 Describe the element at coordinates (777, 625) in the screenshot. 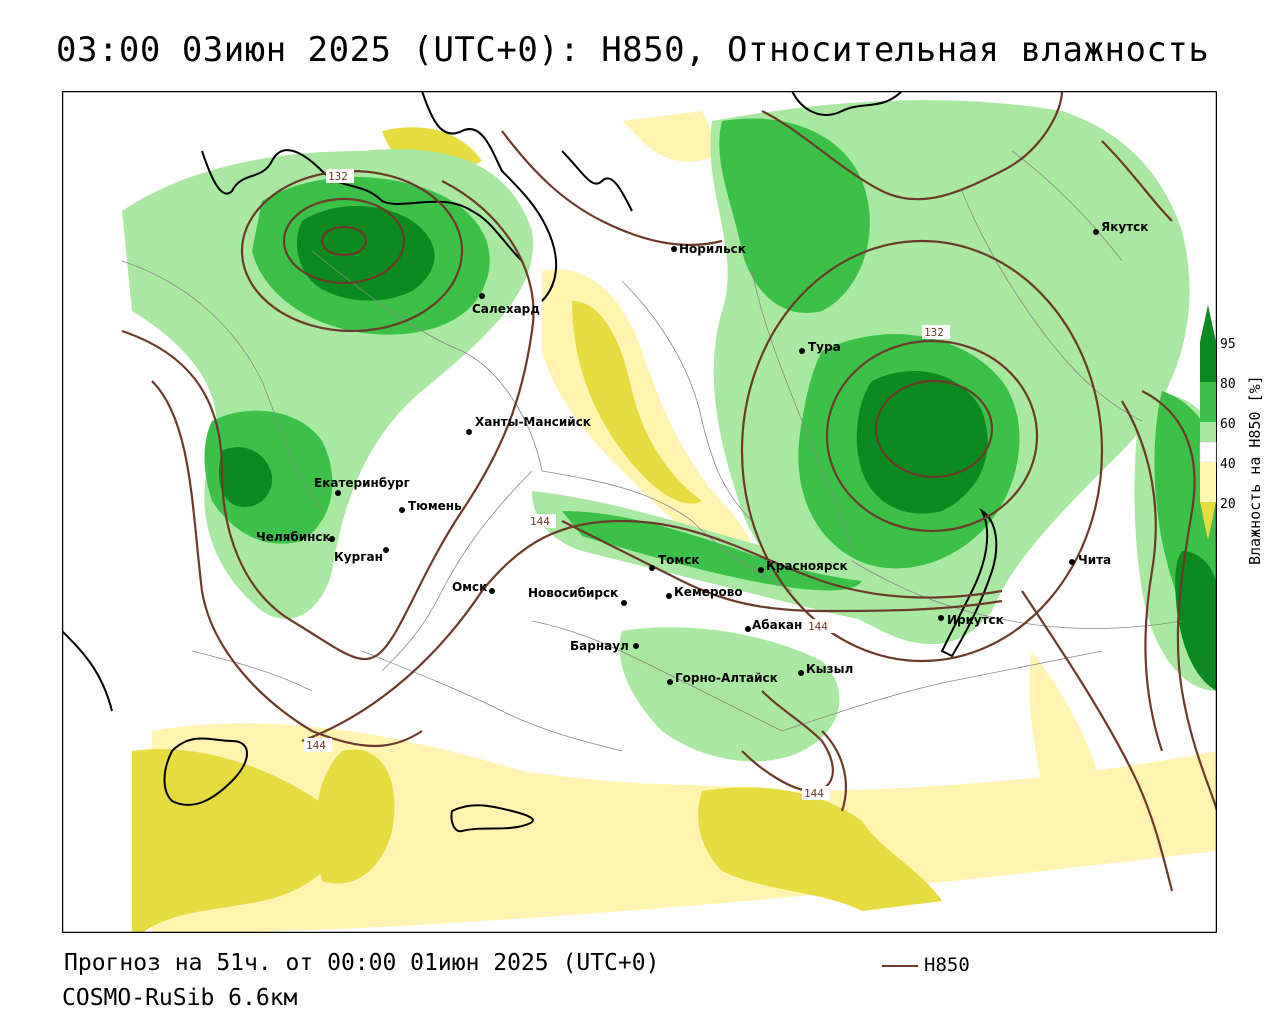

I see `city-label: Абакан` at that location.